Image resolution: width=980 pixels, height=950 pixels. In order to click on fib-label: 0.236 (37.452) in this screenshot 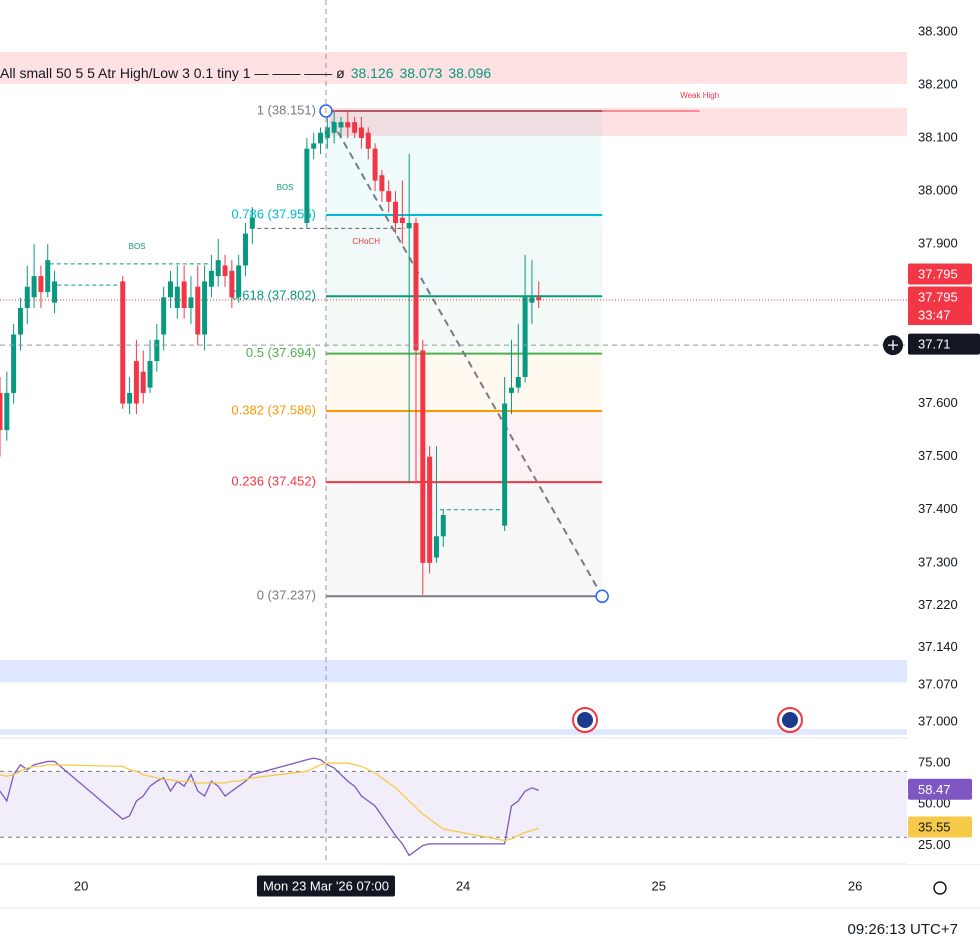, I will do `click(273, 481)`.